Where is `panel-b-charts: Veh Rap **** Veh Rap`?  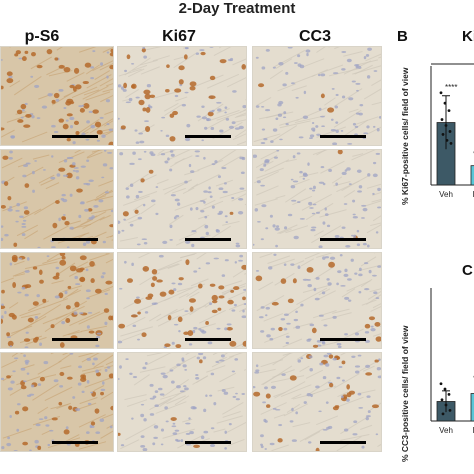
panel-b-charts: Veh Rap **** Veh Rap is located at coordinates (452, 249).